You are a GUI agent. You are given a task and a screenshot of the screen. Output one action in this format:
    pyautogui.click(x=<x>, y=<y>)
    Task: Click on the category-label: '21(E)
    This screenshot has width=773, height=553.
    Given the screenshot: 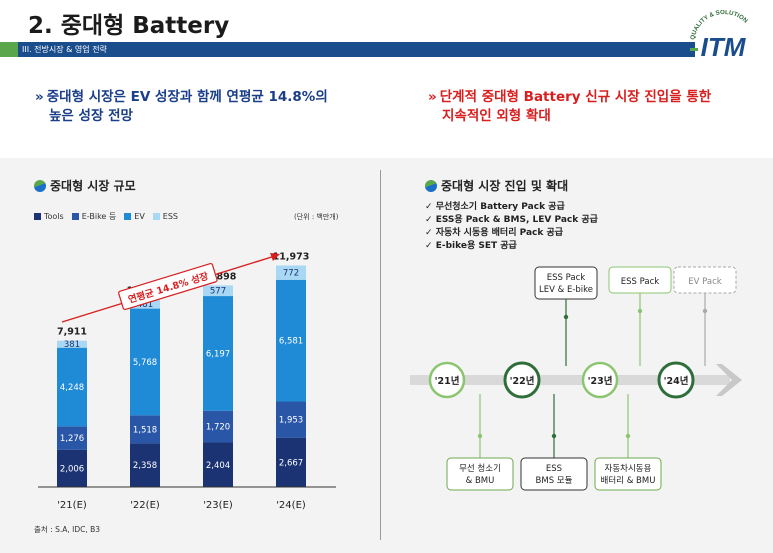 What is the action you would take?
    pyautogui.click(x=72, y=505)
    